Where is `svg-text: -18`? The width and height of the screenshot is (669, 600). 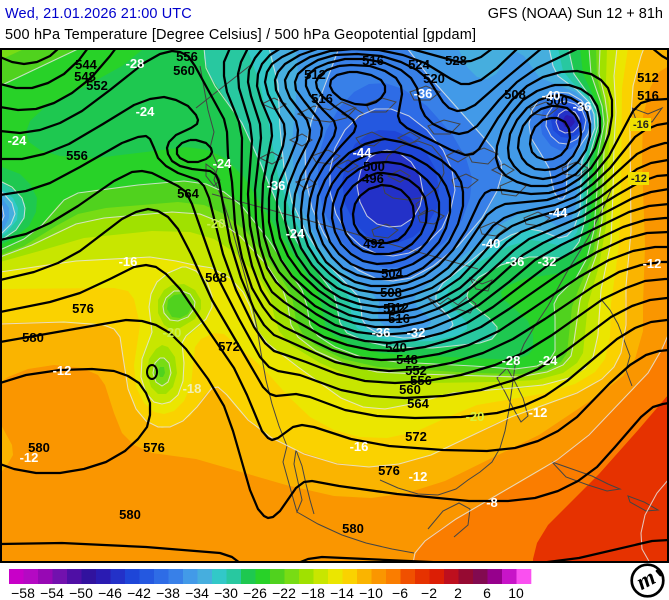 svg-text: -18 is located at coordinates (192, 388).